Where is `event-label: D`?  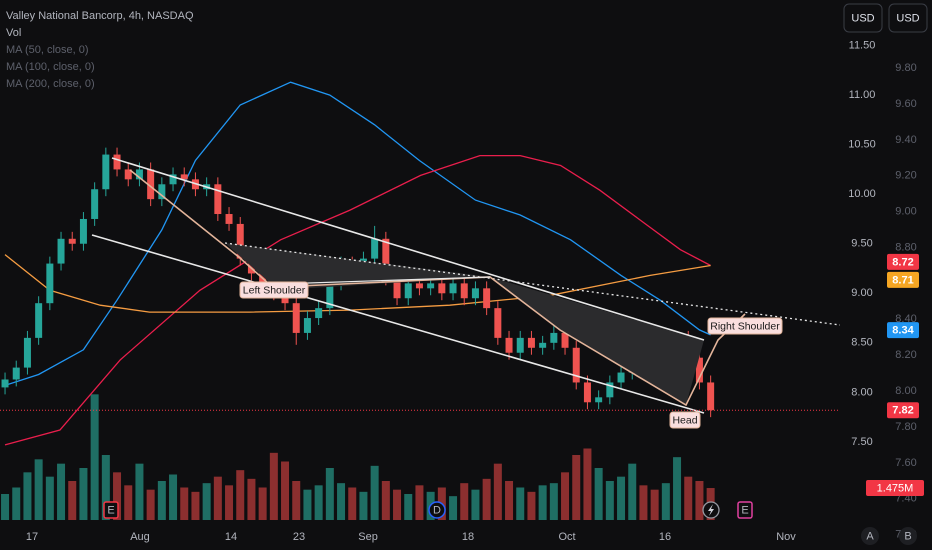 event-label: D is located at coordinates (437, 510).